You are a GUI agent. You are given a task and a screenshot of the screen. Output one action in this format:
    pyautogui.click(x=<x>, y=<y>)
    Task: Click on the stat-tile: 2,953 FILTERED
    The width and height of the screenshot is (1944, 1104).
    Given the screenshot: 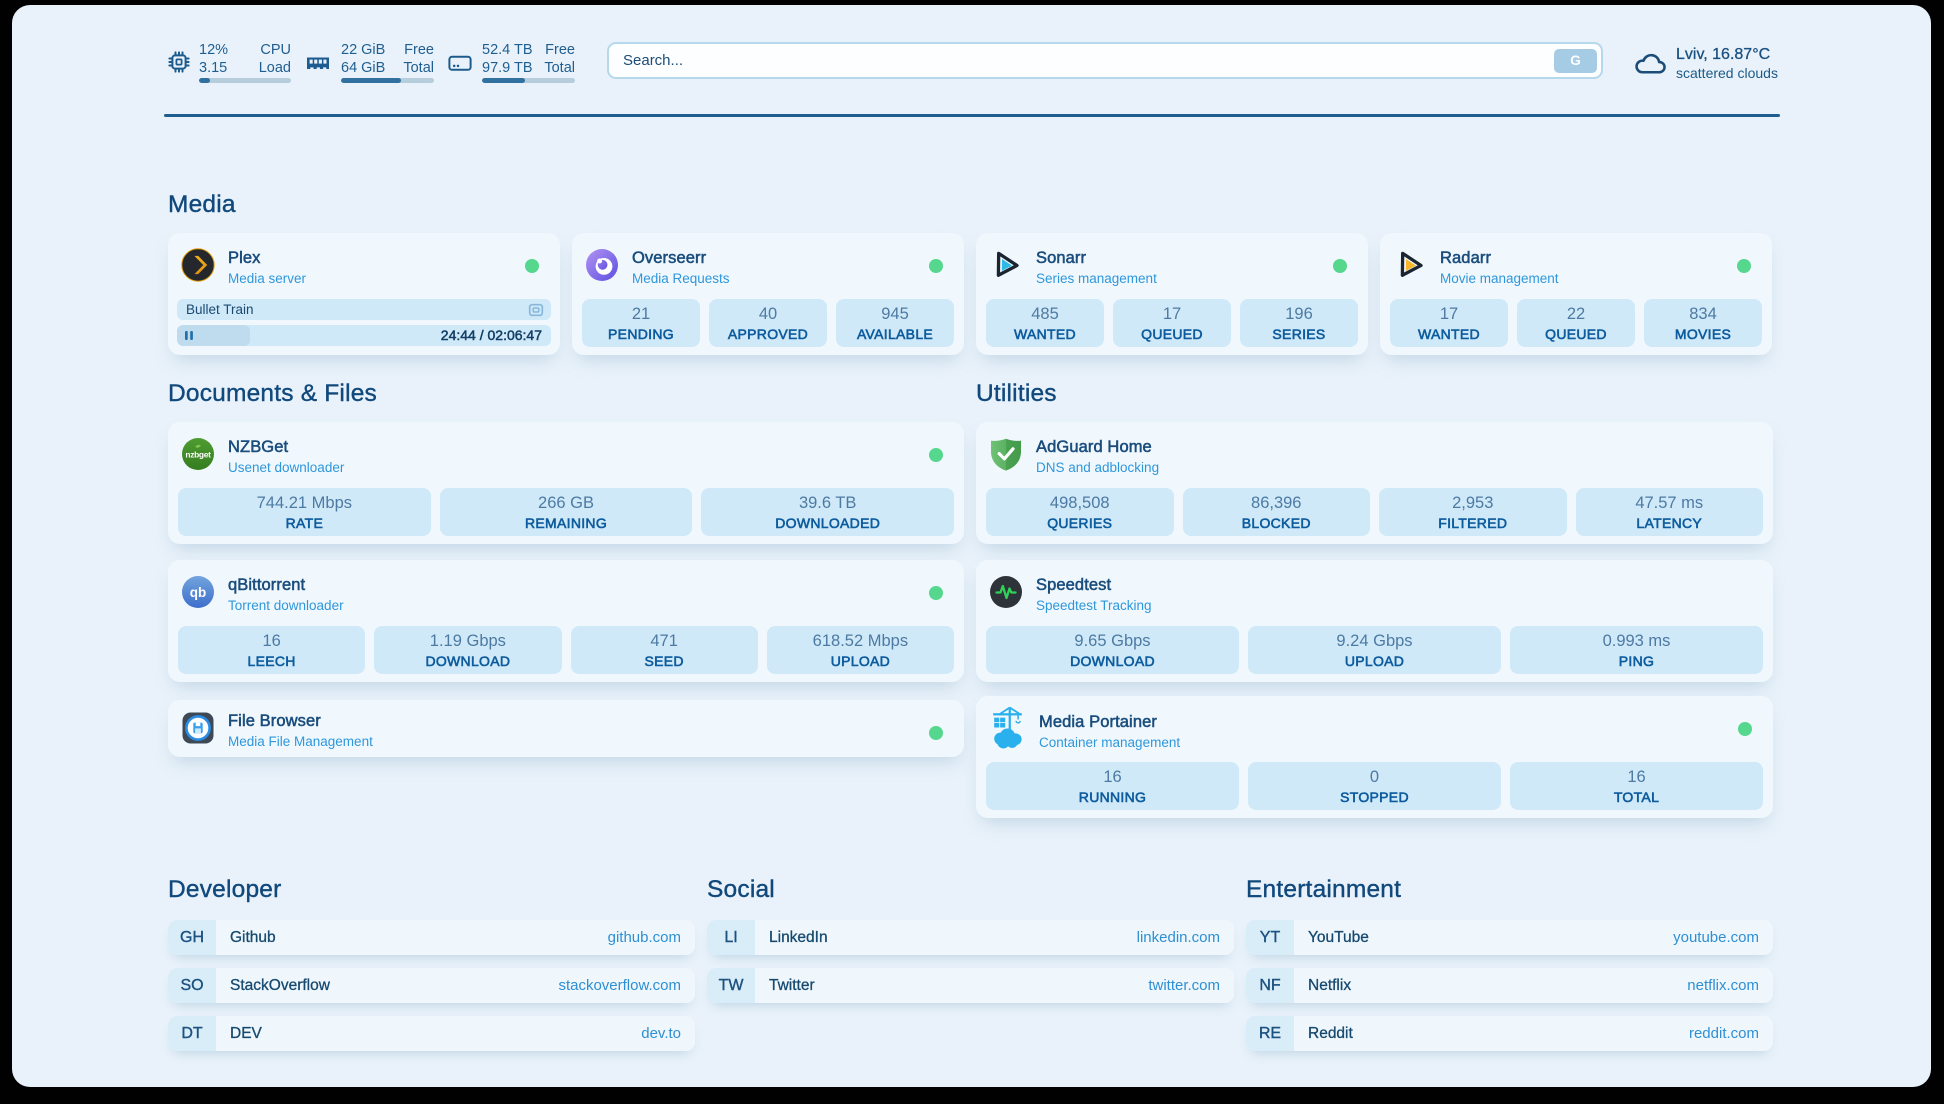 What is the action you would take?
    pyautogui.click(x=1473, y=512)
    